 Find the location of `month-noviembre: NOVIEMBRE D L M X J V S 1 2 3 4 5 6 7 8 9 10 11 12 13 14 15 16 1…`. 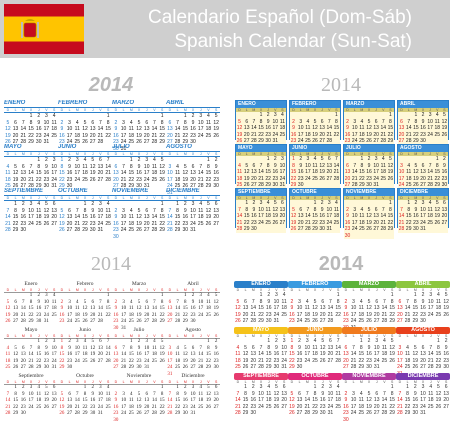

month-noviembre: NOVIEMBRE D L M X J V S 1 2 3 4 5 6 7 8 9 10 11 12 13 14 15 16 1… is located at coordinates (139, 214).